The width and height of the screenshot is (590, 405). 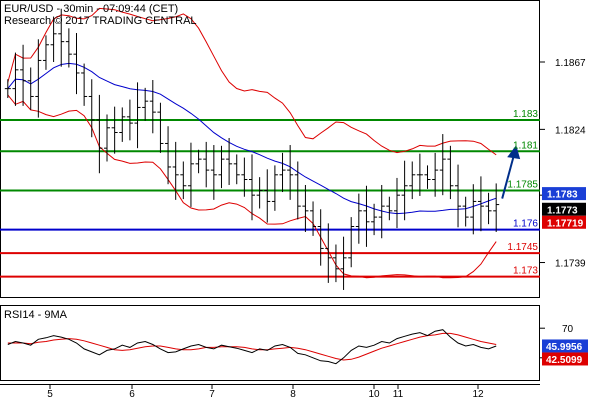 I want to click on level-label-2: 1.1785, so click(x=522, y=184).